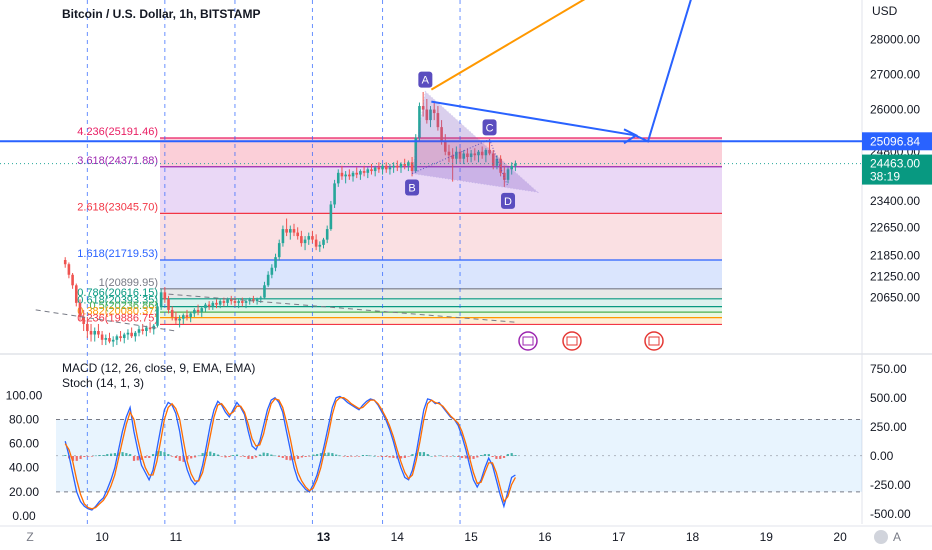 The height and width of the screenshot is (550, 932). I want to click on auto-scale-button: A, so click(897, 537).